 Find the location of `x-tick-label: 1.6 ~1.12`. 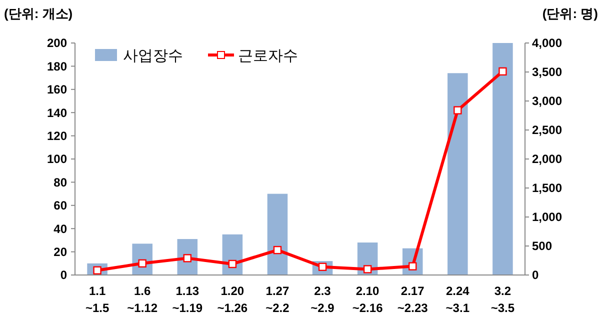

x-tick-label: 1.6 ~1.12 is located at coordinates (142, 299).